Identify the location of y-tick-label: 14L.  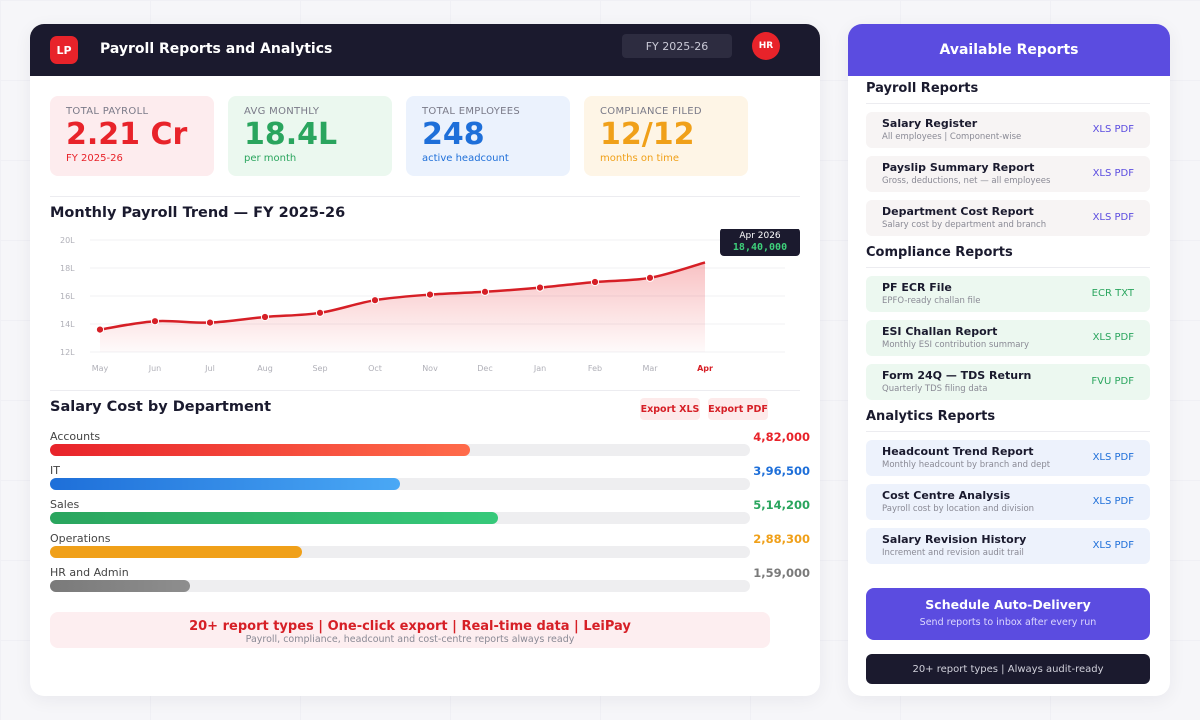
(67, 324).